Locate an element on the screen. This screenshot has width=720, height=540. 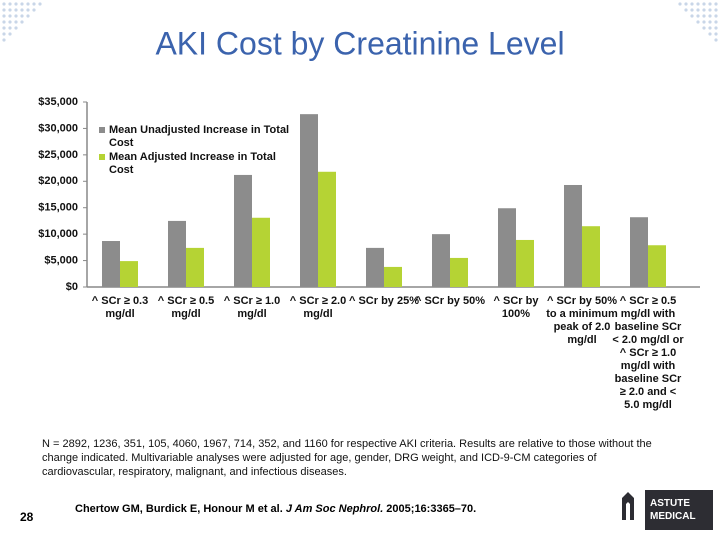
logo-text: ASTUTE MEDICAL is located at coordinates (673, 510).